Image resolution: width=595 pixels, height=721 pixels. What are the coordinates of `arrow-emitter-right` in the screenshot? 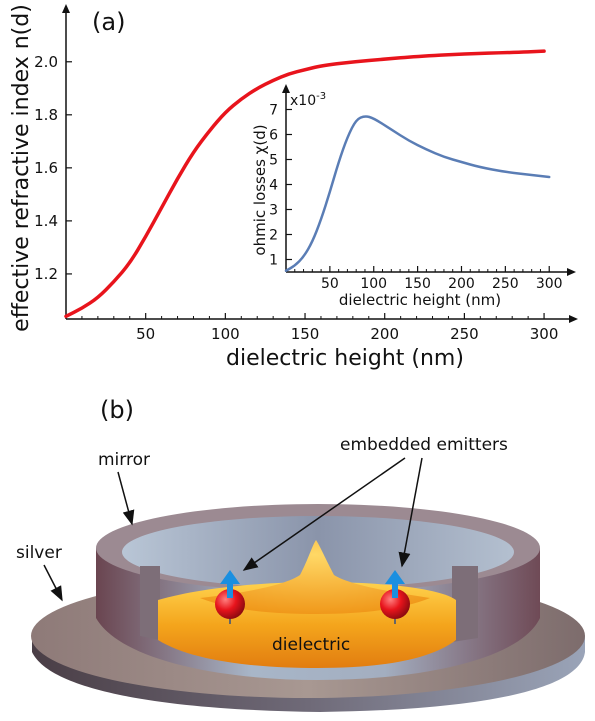 It's located at (410, 512).